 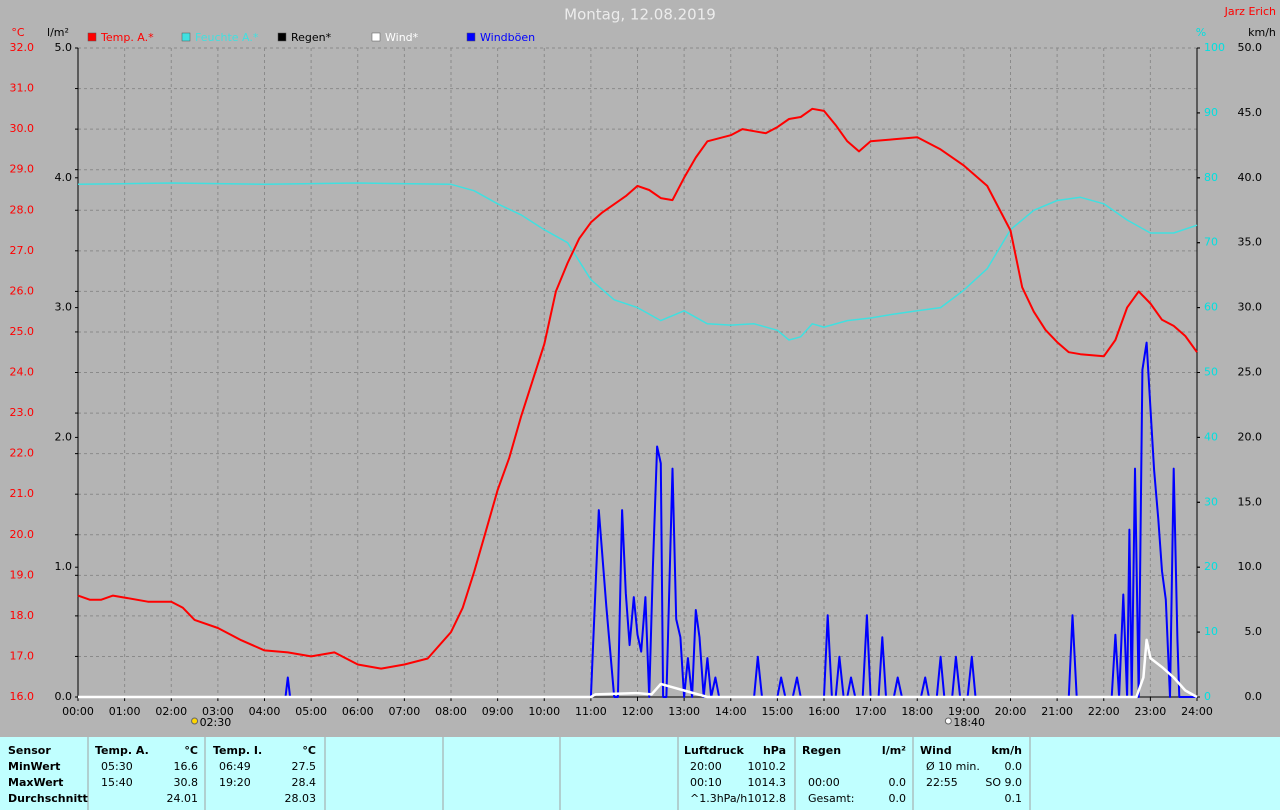 What do you see at coordinates (1250, 112) in the screenshot?
I see `y-tick-label: 45.0` at bounding box center [1250, 112].